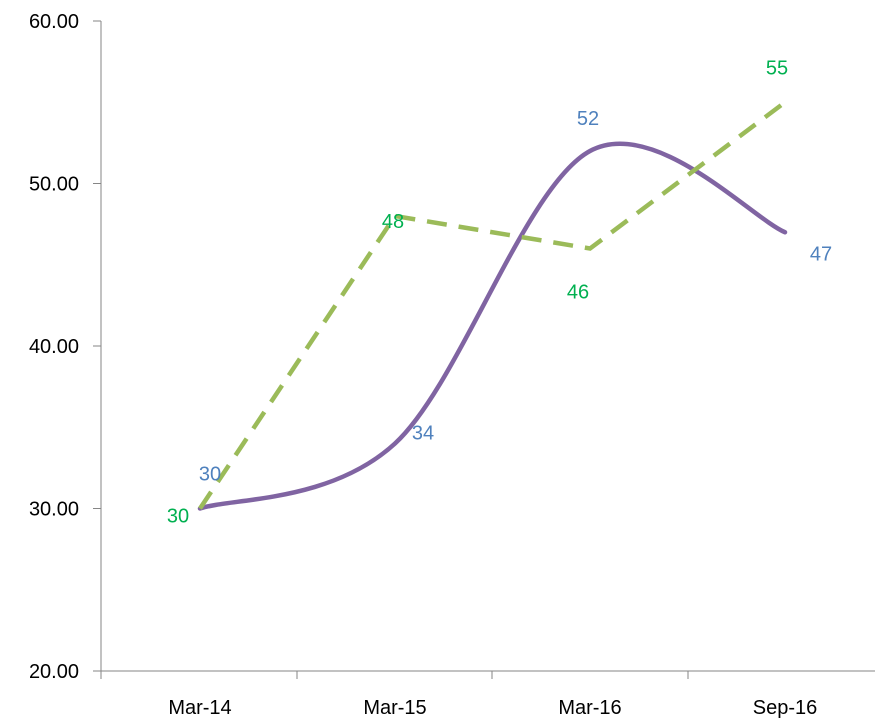 The width and height of the screenshot is (875, 719). What do you see at coordinates (394, 708) in the screenshot?
I see `x-tick-label: Mar-15` at bounding box center [394, 708].